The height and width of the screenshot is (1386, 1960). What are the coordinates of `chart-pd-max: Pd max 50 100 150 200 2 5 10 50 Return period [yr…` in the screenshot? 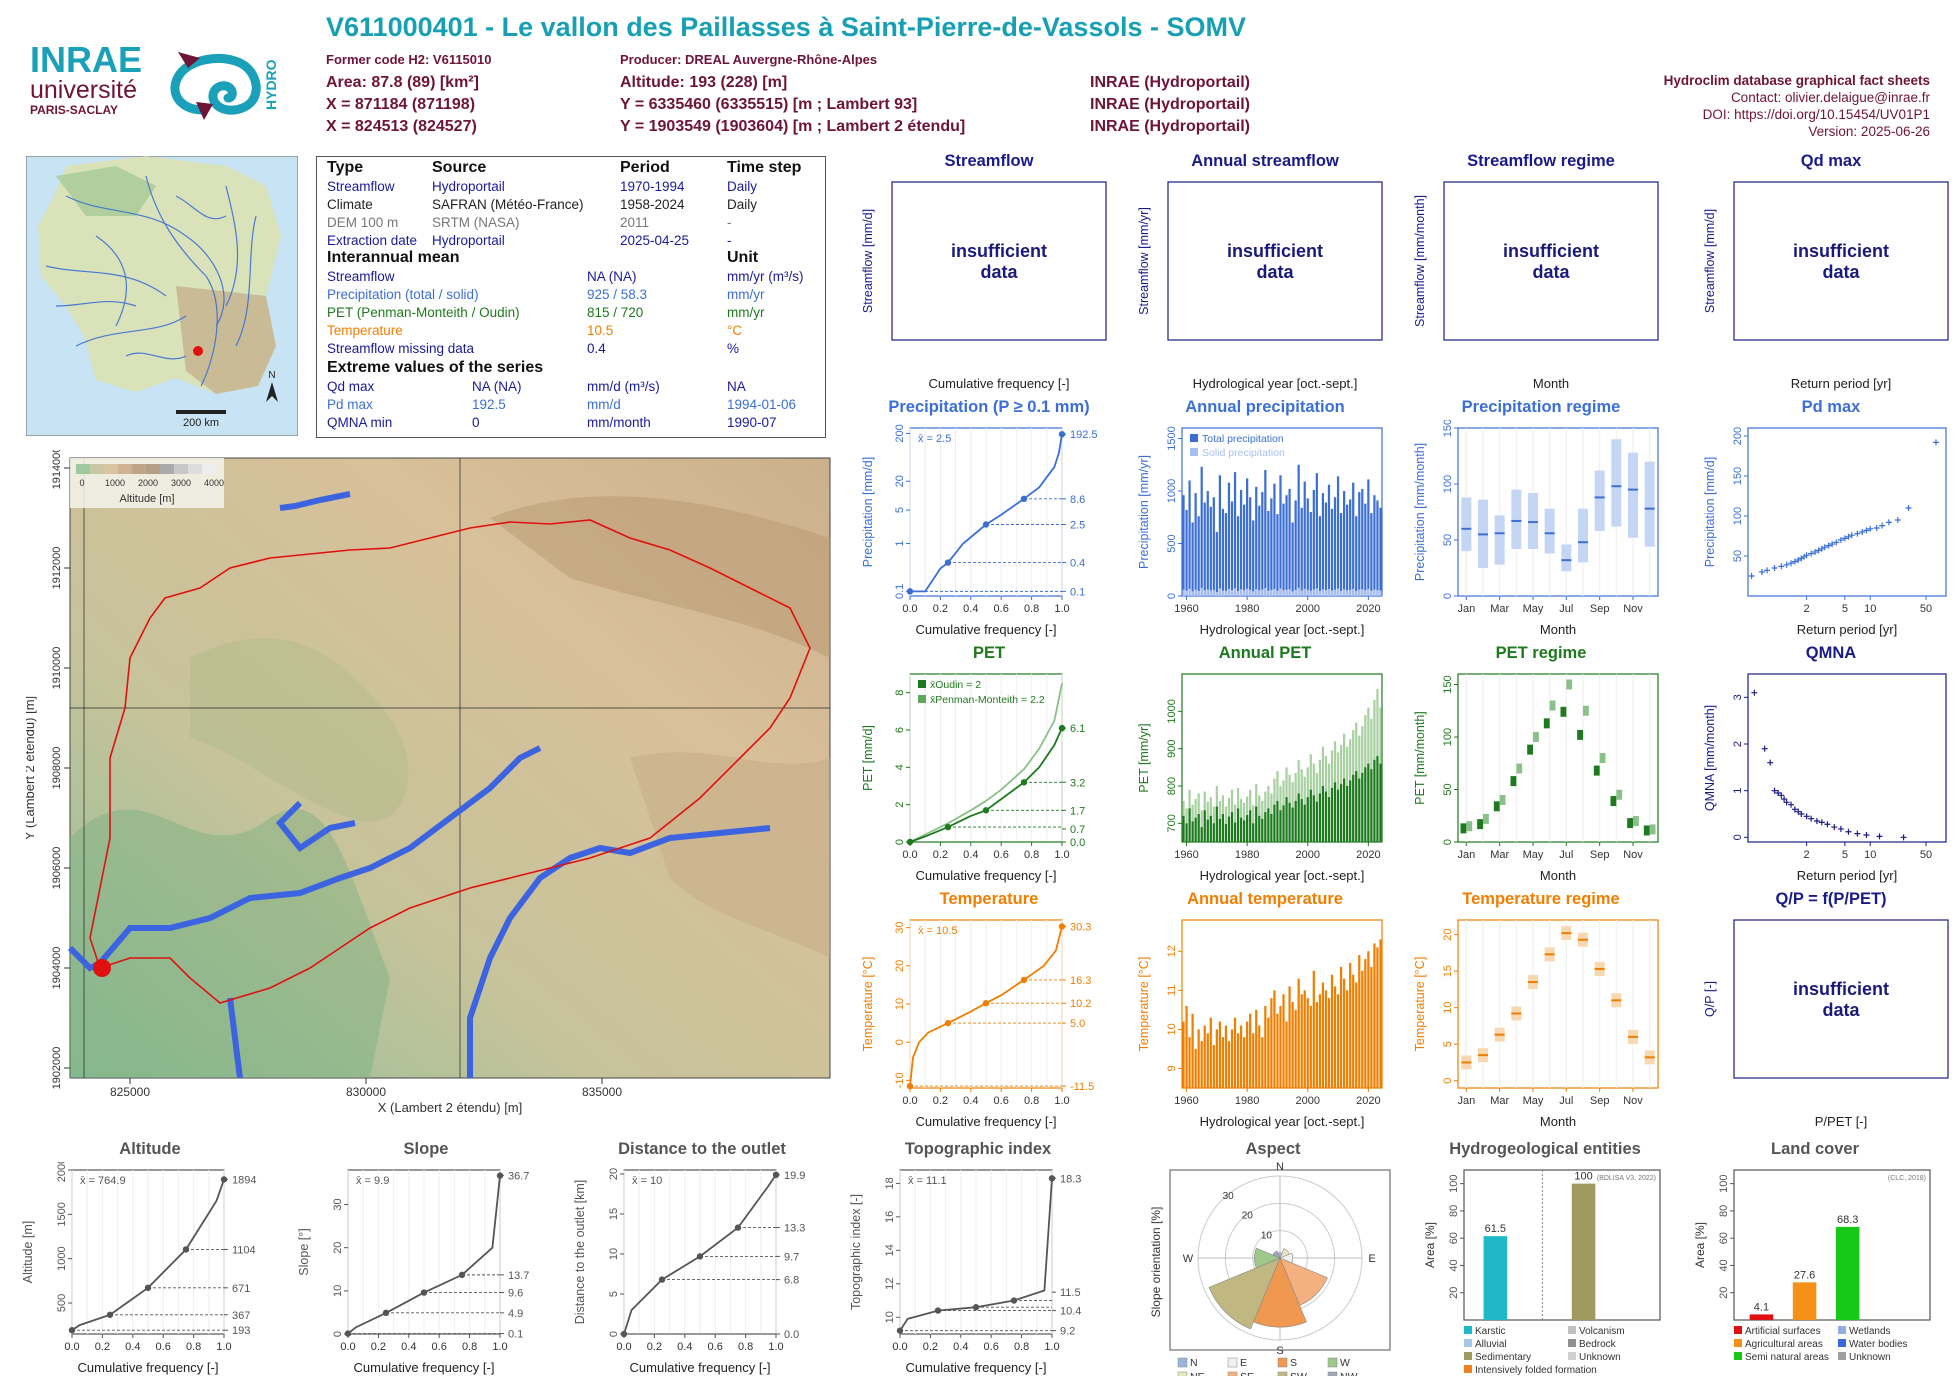 It's located at (1831, 518).